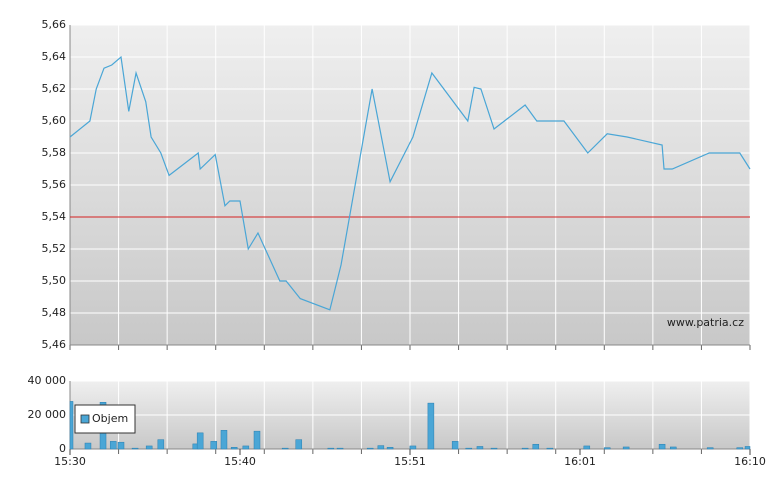 Image resolution: width=780 pixels, height=490 pixels. Describe the element at coordinates (54, 56) in the screenshot. I see `y-tick-label: 5,64` at that location.